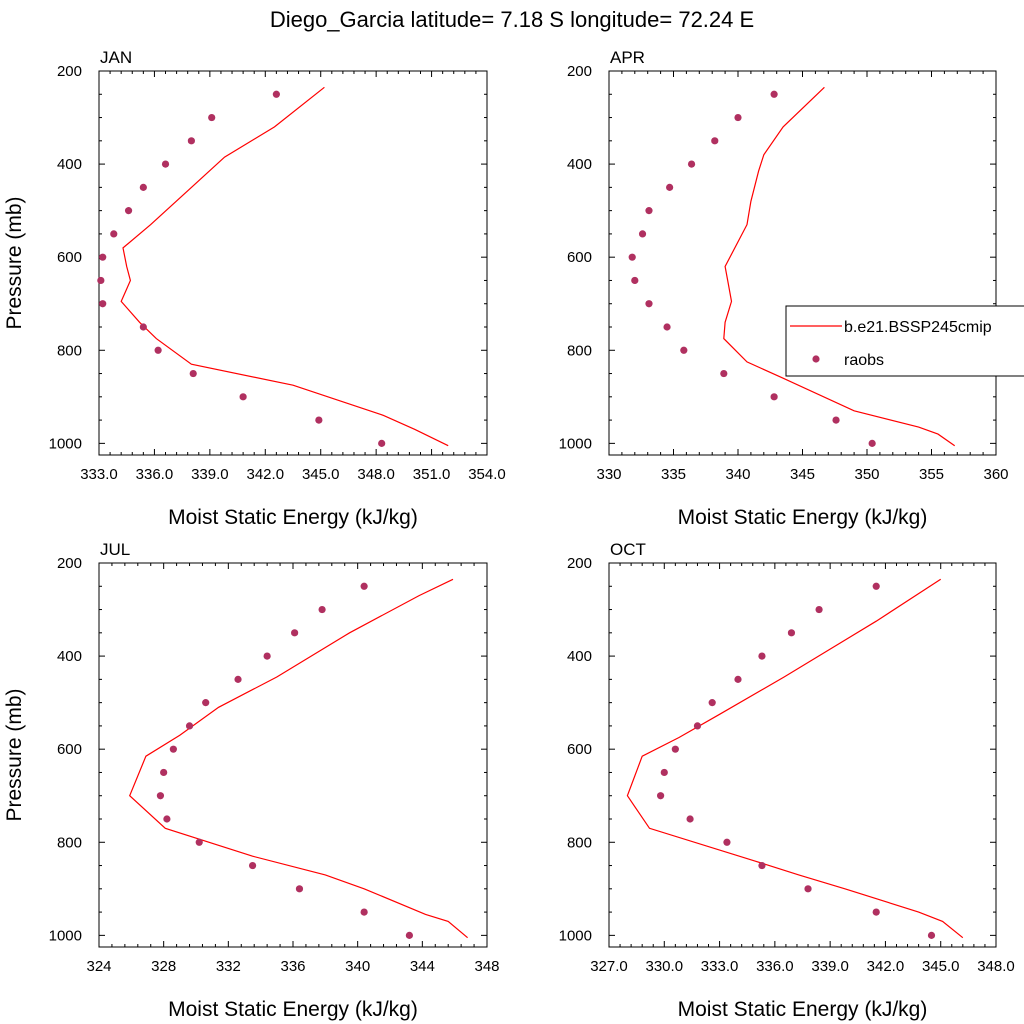 The image size is (1024, 1024). I want to click on y-tick-label: 800, so click(69, 350).